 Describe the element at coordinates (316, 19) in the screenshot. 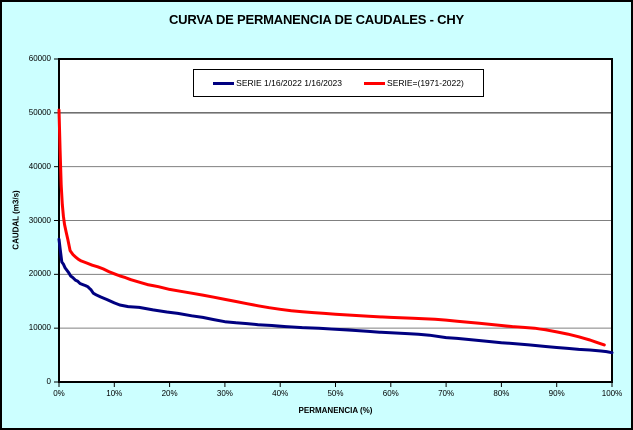

I see `chart-title: CURVA DE PERMANENCIA DE CAUDALES - CHY` at that location.